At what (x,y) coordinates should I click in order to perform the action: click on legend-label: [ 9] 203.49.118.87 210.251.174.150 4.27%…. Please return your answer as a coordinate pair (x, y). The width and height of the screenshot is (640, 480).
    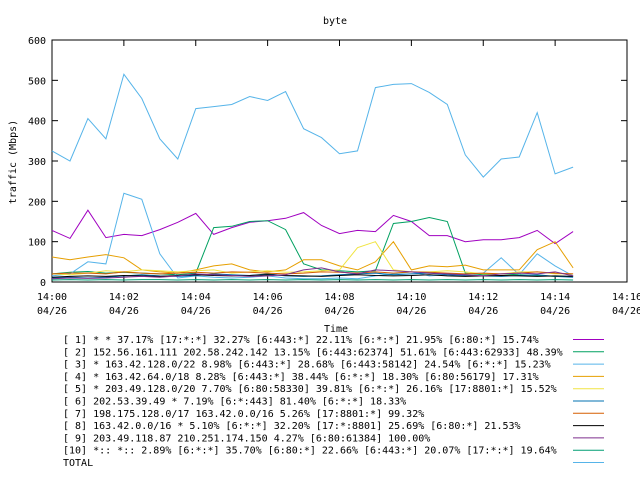
    Looking at the image, I should click on (246, 438).